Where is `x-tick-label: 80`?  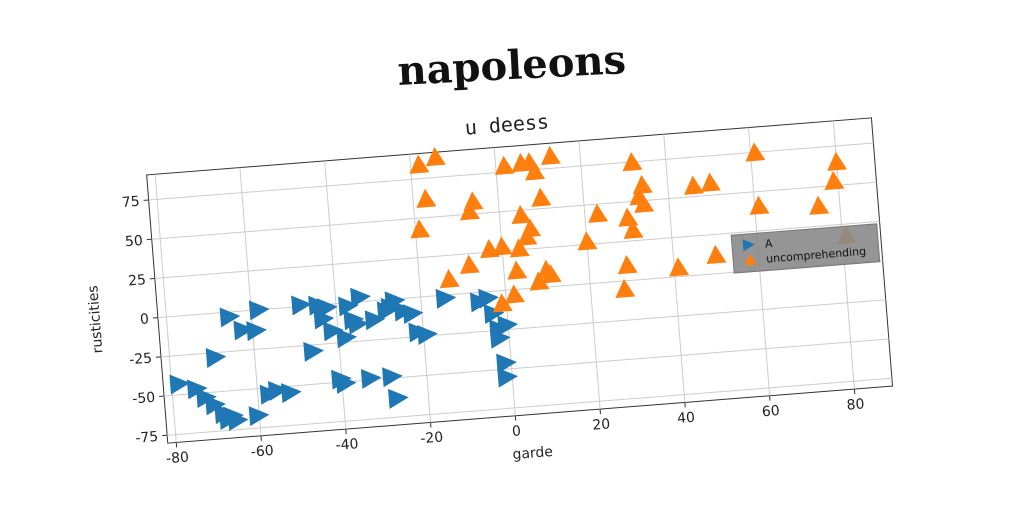 x-tick-label: 80 is located at coordinates (855, 404).